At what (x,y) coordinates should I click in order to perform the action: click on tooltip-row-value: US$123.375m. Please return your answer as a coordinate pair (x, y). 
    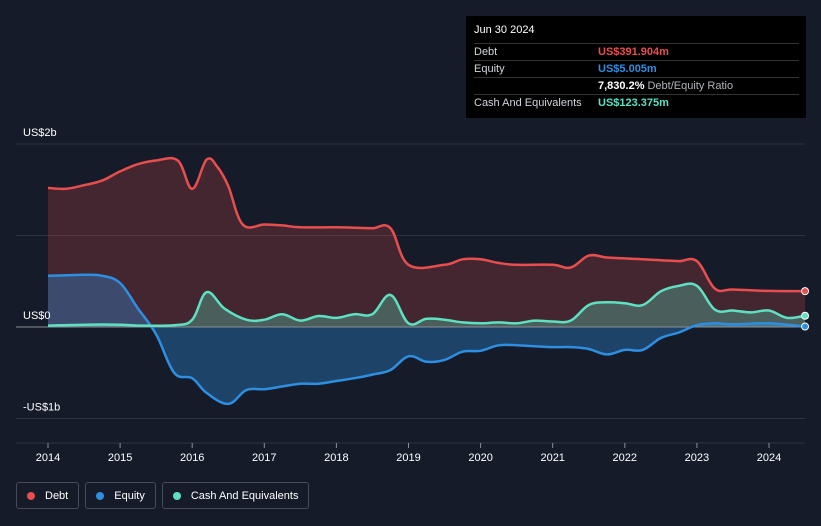
    Looking at the image, I should click on (633, 103).